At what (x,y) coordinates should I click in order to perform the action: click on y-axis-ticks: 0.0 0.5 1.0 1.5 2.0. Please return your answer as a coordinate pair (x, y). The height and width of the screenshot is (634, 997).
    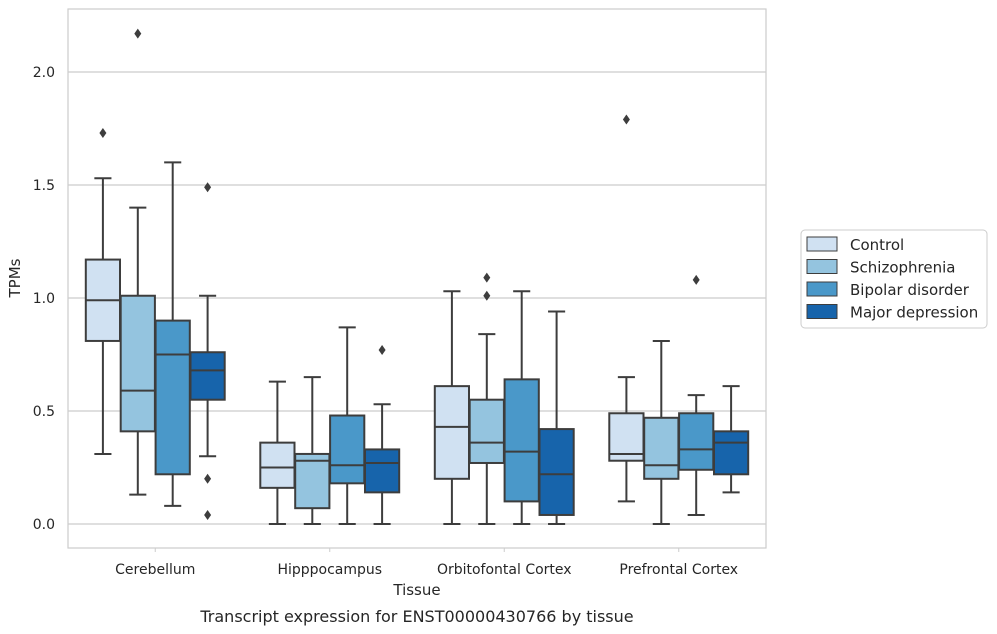
    Looking at the image, I should click on (44, 299).